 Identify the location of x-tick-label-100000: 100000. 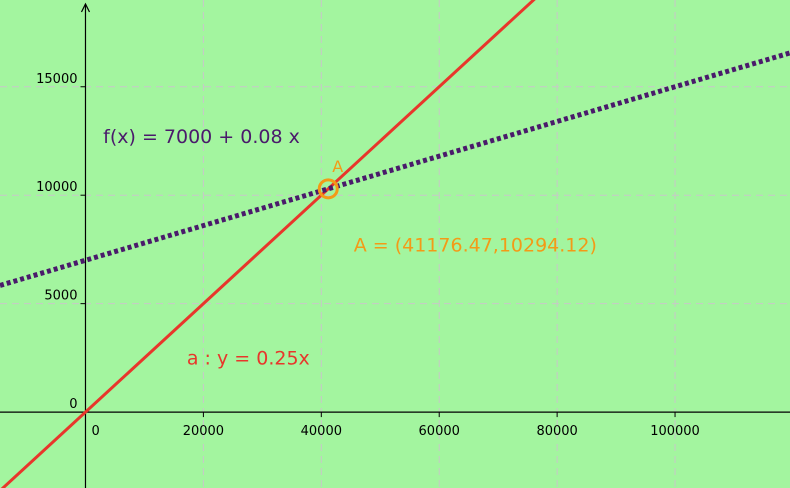
(675, 431).